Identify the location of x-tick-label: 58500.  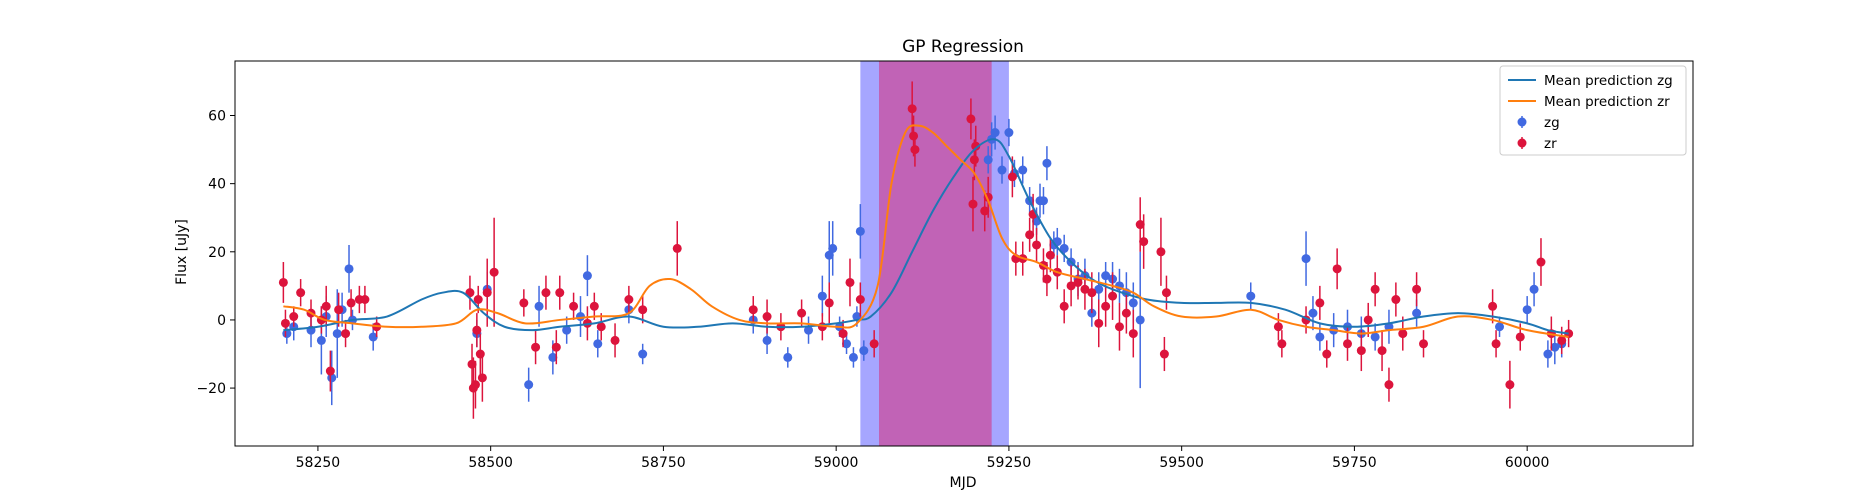
(490, 463).